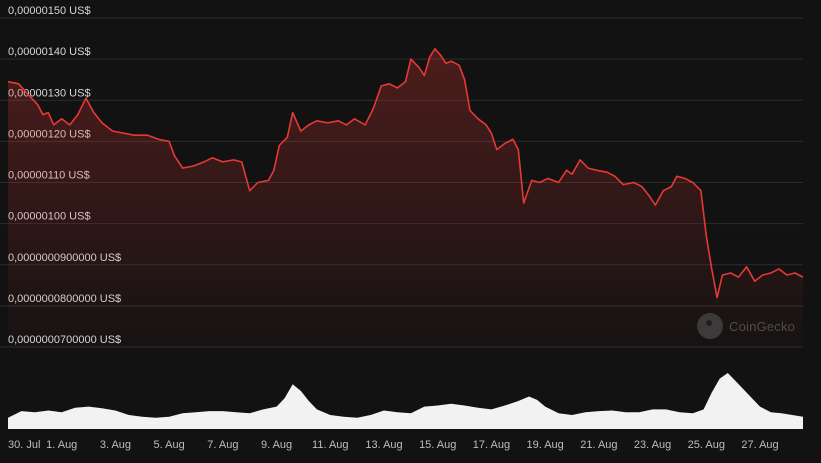 Image resolution: width=821 pixels, height=463 pixels. Describe the element at coordinates (383, 445) in the screenshot. I see `x-tick-label: 13. Aug` at that location.